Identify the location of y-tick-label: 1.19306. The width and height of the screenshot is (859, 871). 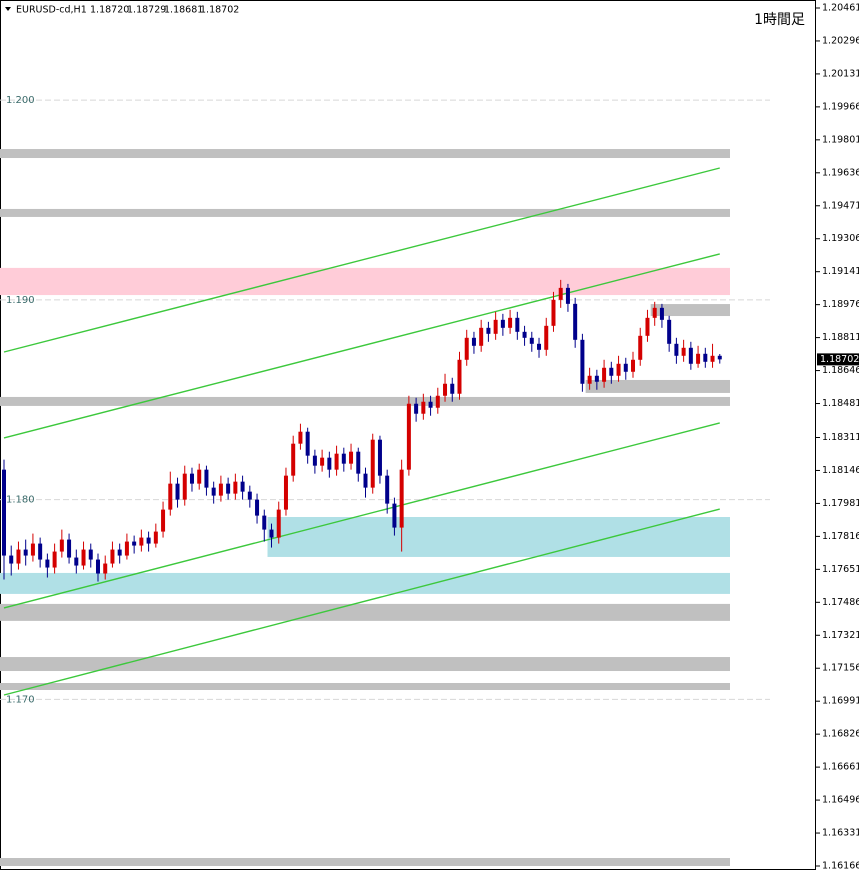
(840, 238).